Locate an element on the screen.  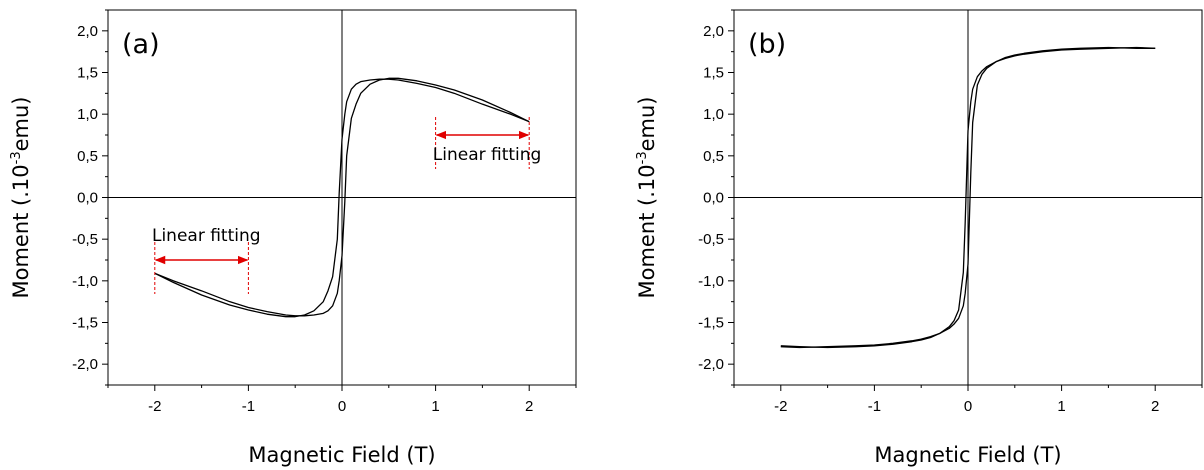
panel-label: (b) is located at coordinates (767, 44).